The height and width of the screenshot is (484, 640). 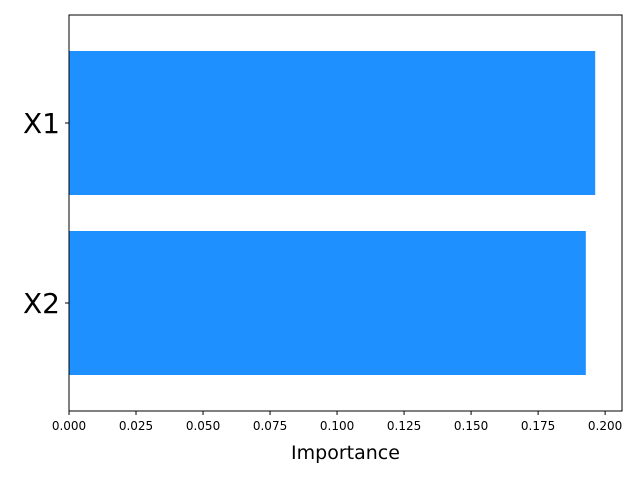 What do you see at coordinates (270, 426) in the screenshot?
I see `x-tick-label: 0.075` at bounding box center [270, 426].